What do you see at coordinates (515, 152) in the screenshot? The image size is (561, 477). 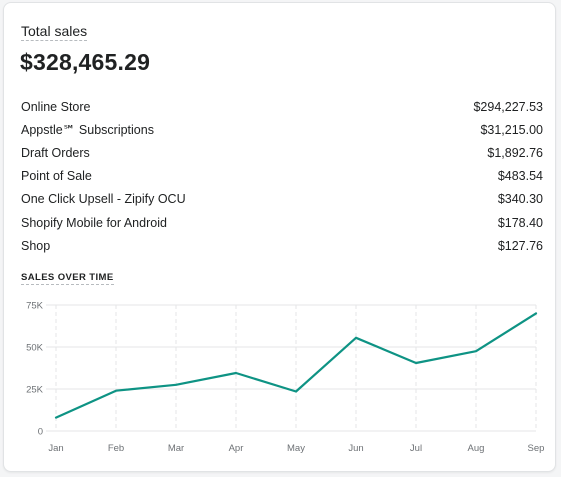 I see `channel-value: $1,892.76` at bounding box center [515, 152].